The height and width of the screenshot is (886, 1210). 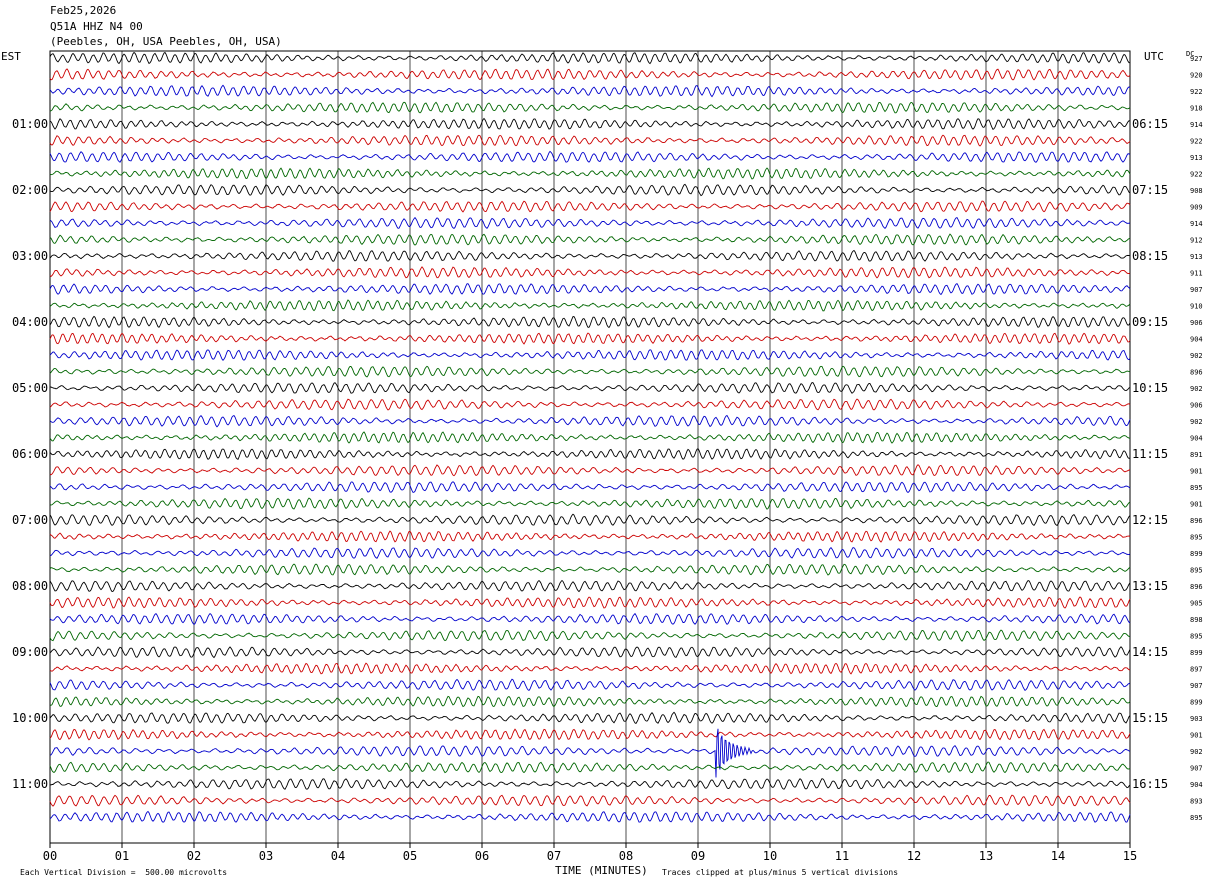 What do you see at coordinates (482, 856) in the screenshot?
I see `x-tick-label: 06` at bounding box center [482, 856].